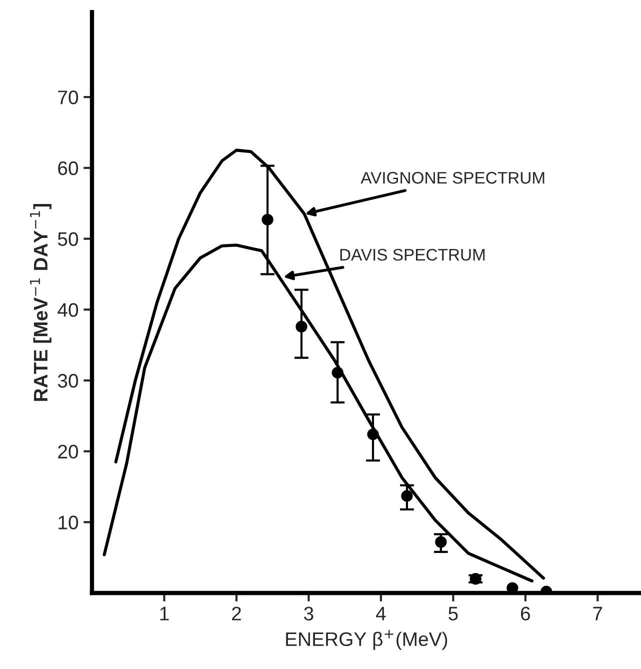 The image size is (641, 669). What do you see at coordinates (68, 381) in the screenshot?
I see `y-tick-label: 30` at bounding box center [68, 381].